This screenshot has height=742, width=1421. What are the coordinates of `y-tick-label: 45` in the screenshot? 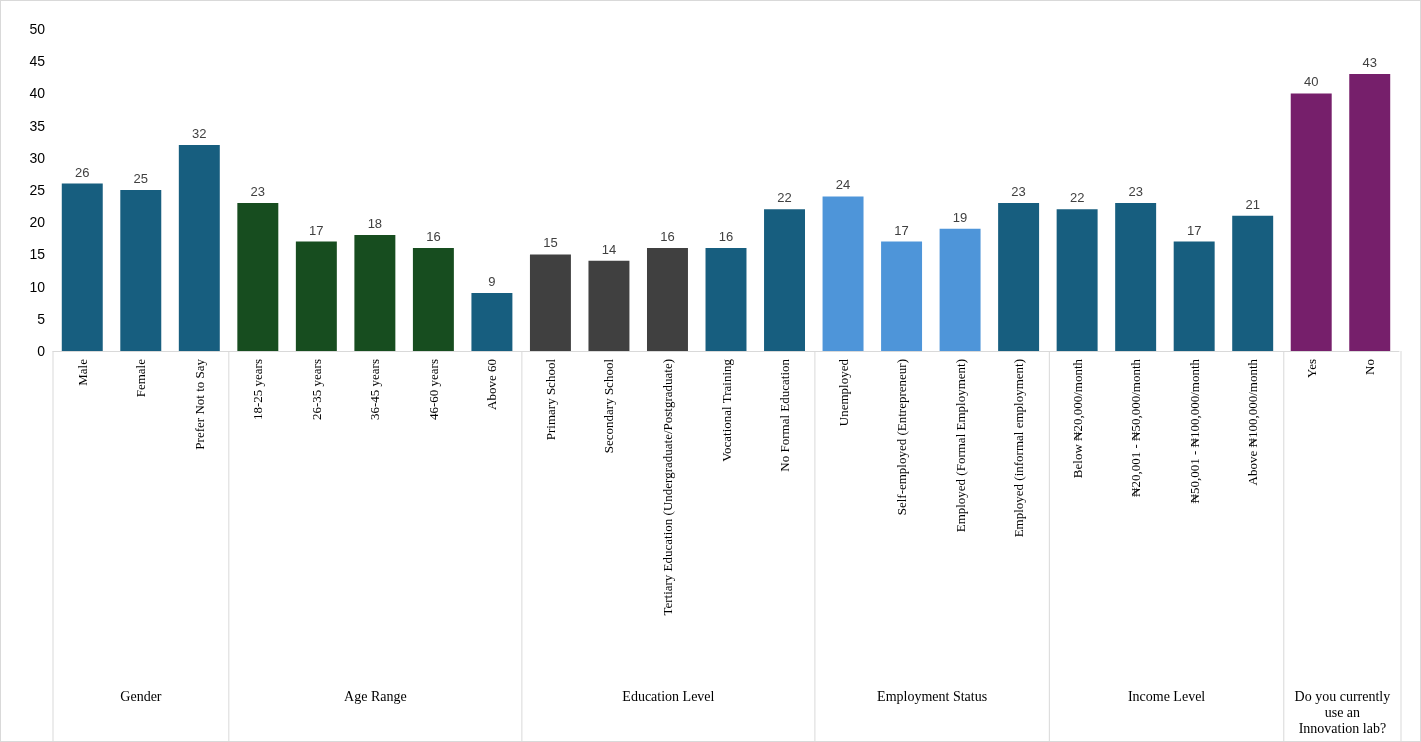 It's located at (37, 61).